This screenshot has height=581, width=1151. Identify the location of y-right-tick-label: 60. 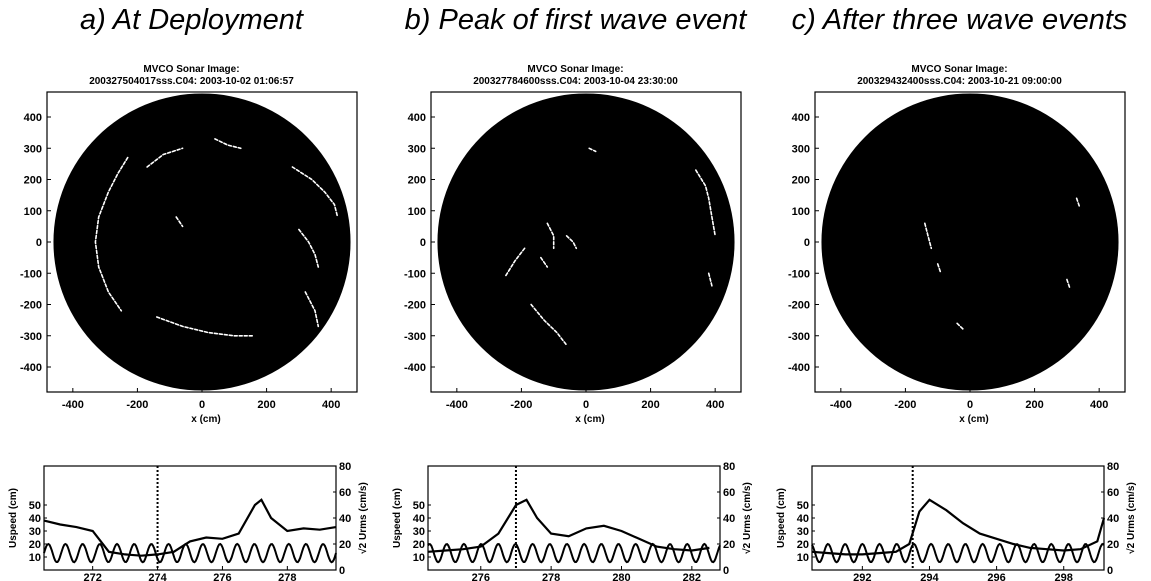
(1113, 493).